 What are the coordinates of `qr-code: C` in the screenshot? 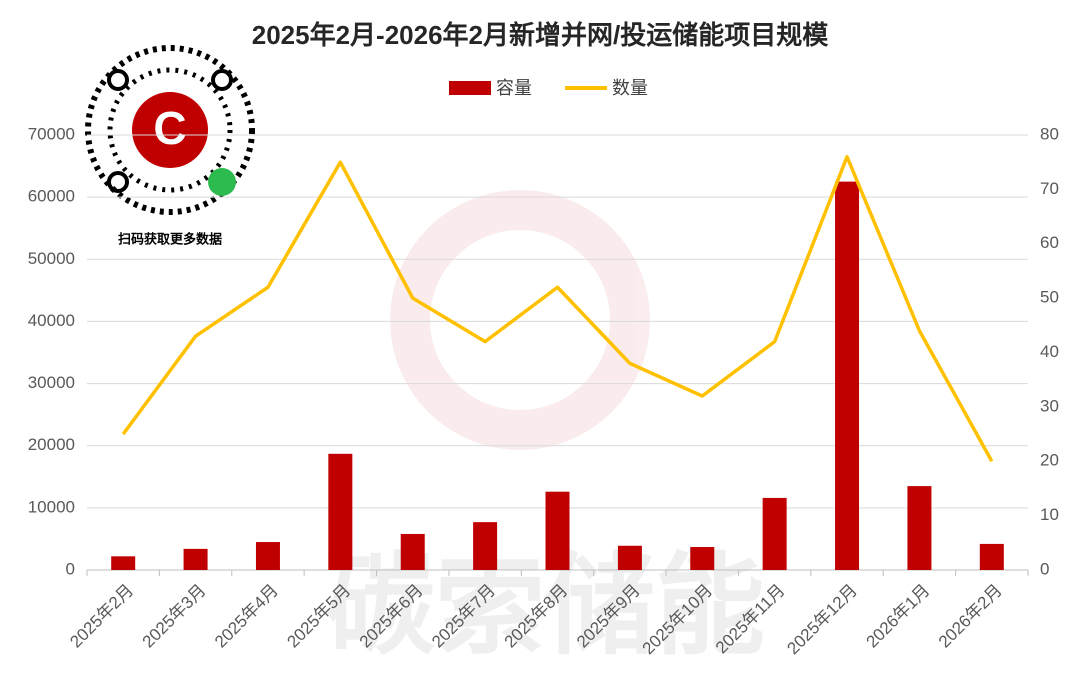 It's located at (170, 130).